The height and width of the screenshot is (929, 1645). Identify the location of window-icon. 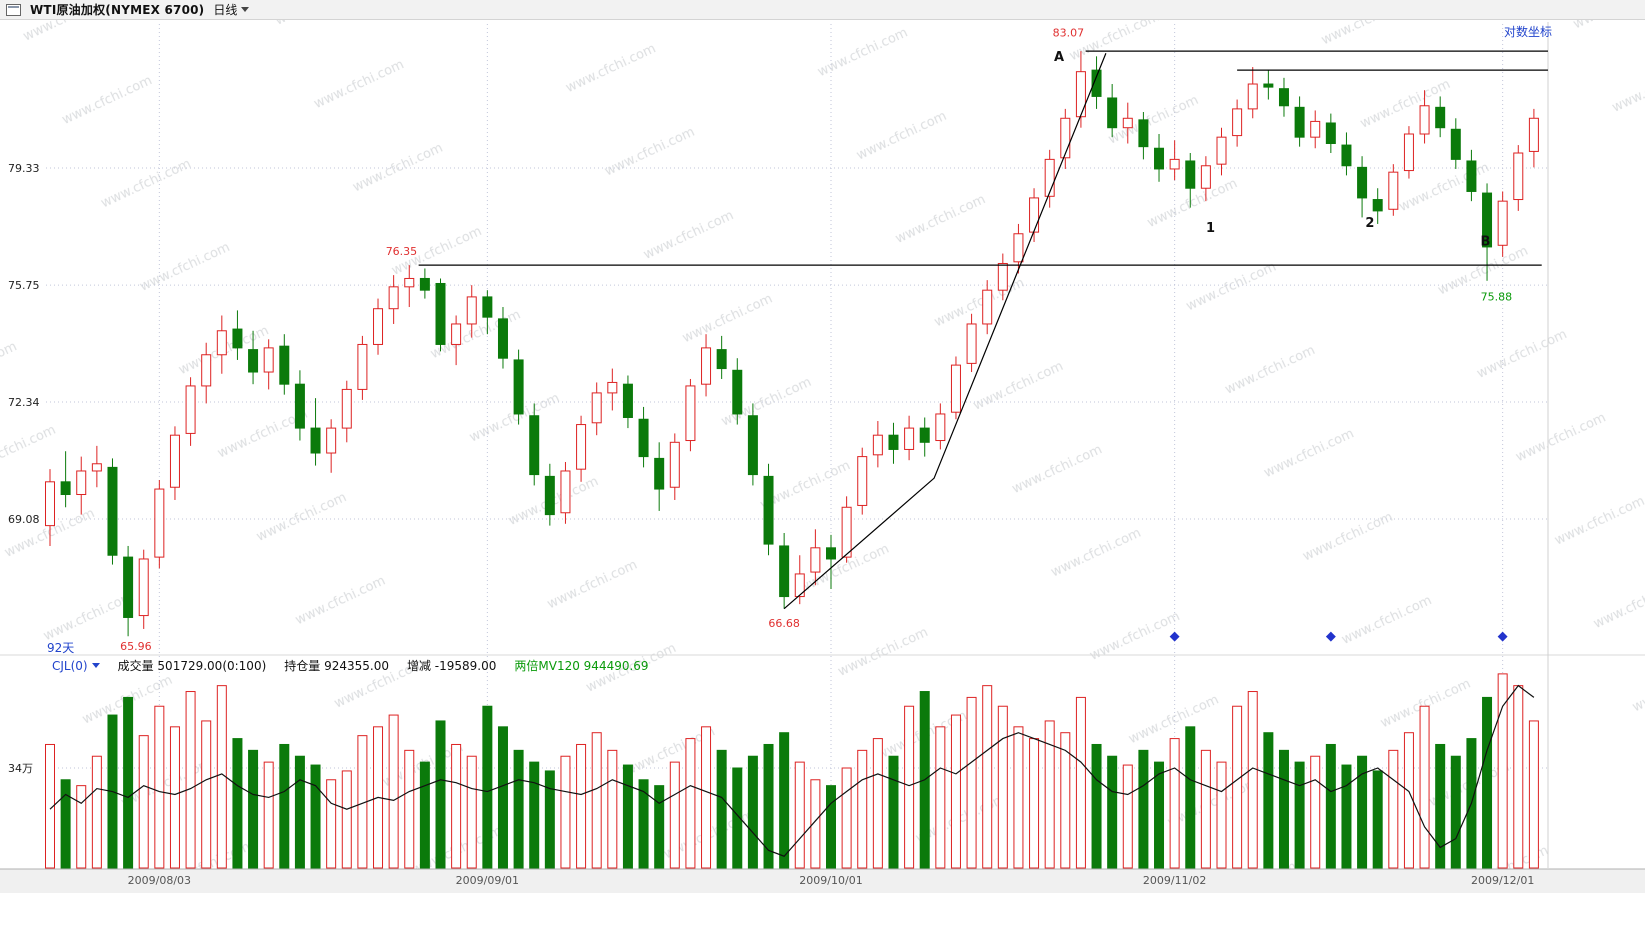
(13, 9).